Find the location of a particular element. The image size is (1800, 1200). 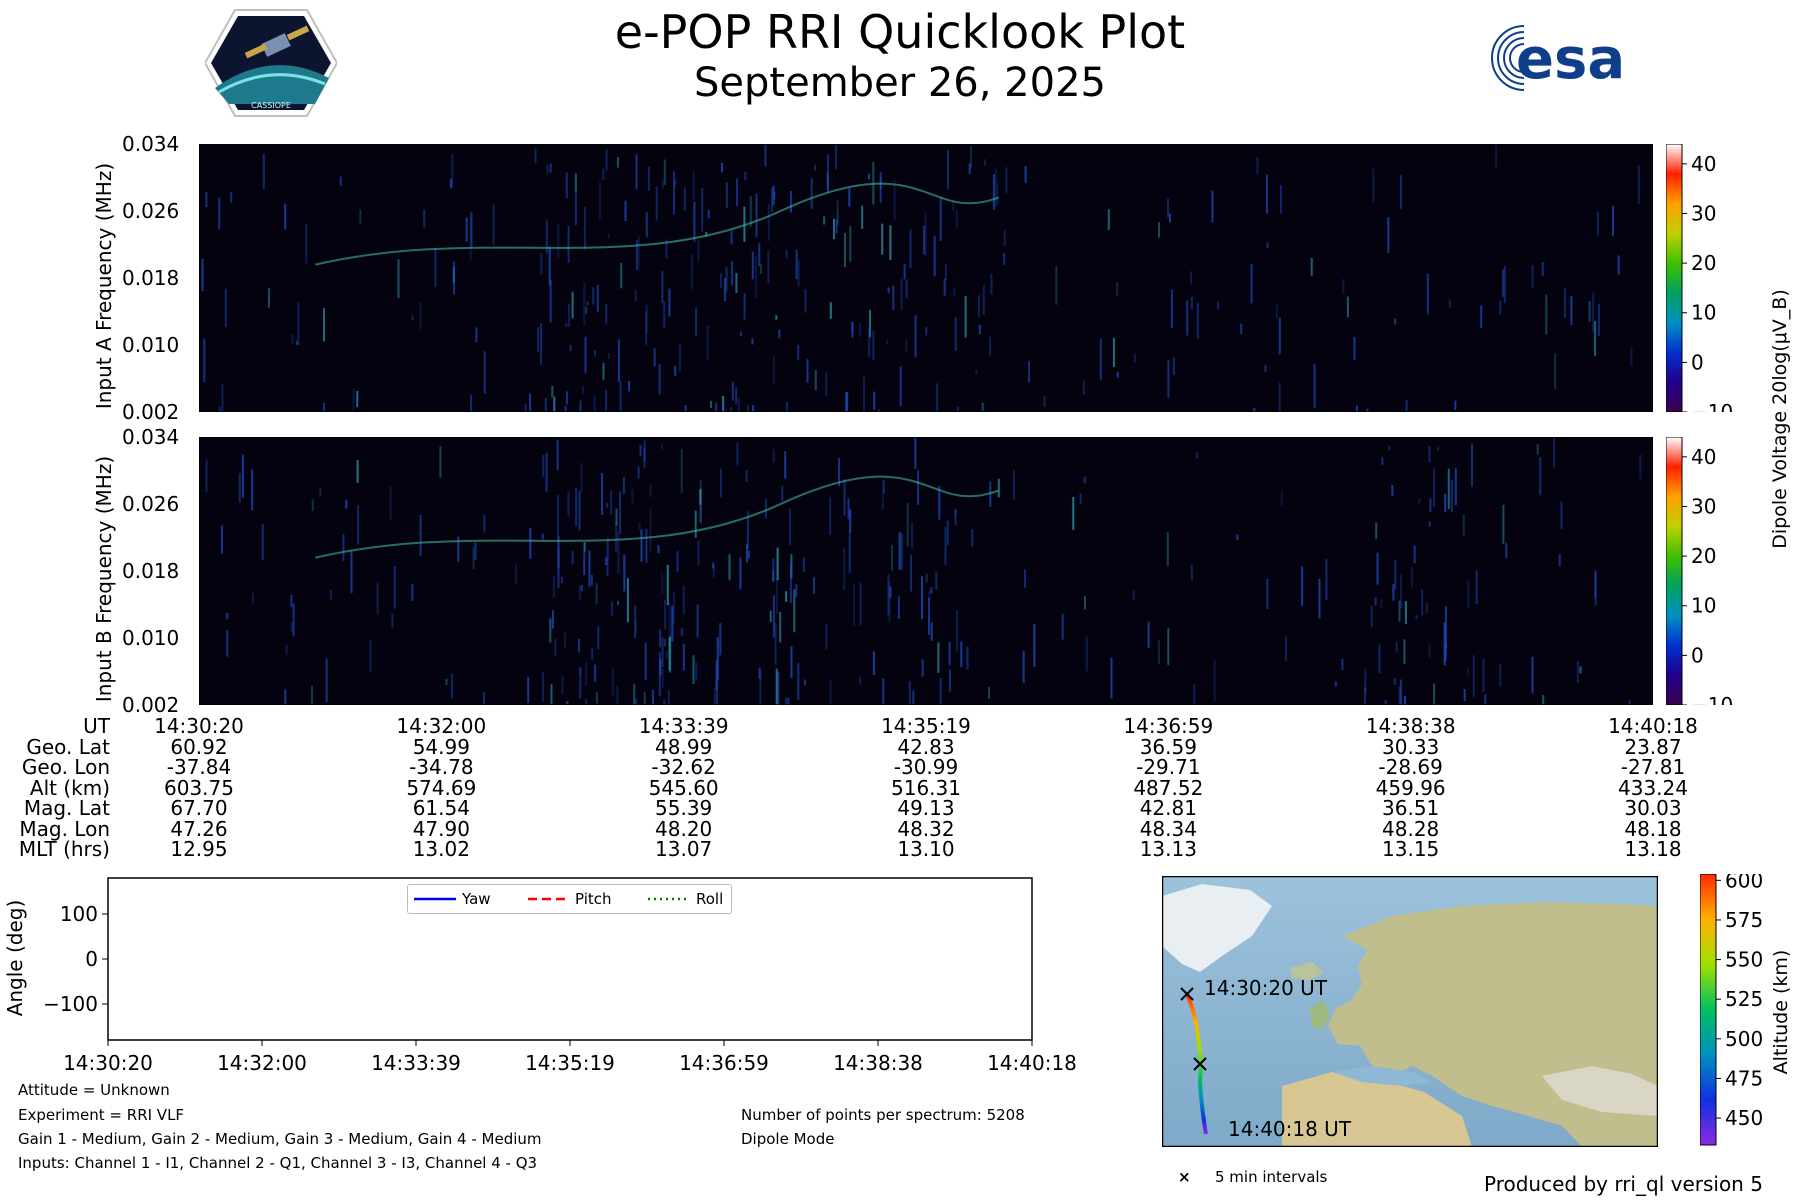

legend-yaw-label: Yaw is located at coordinates (476, 899).